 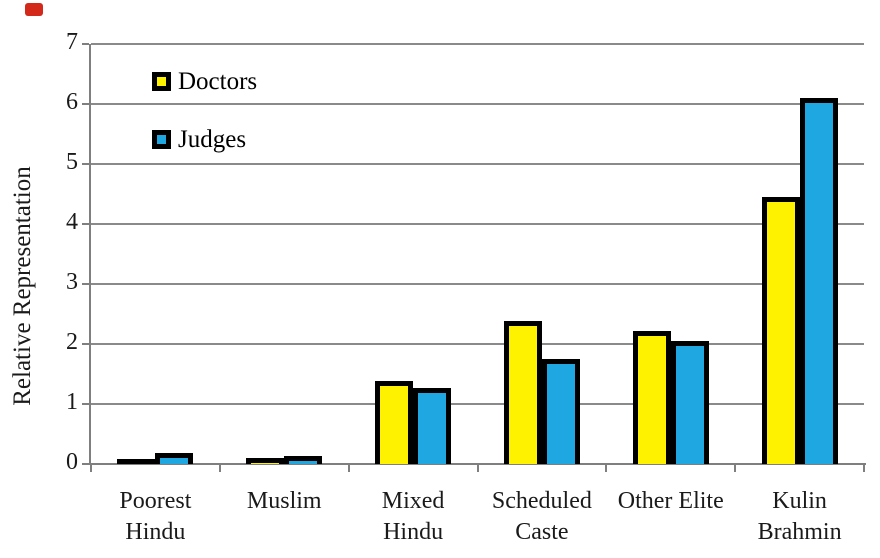 I want to click on x-category-label: Other Elite, so click(x=671, y=501).